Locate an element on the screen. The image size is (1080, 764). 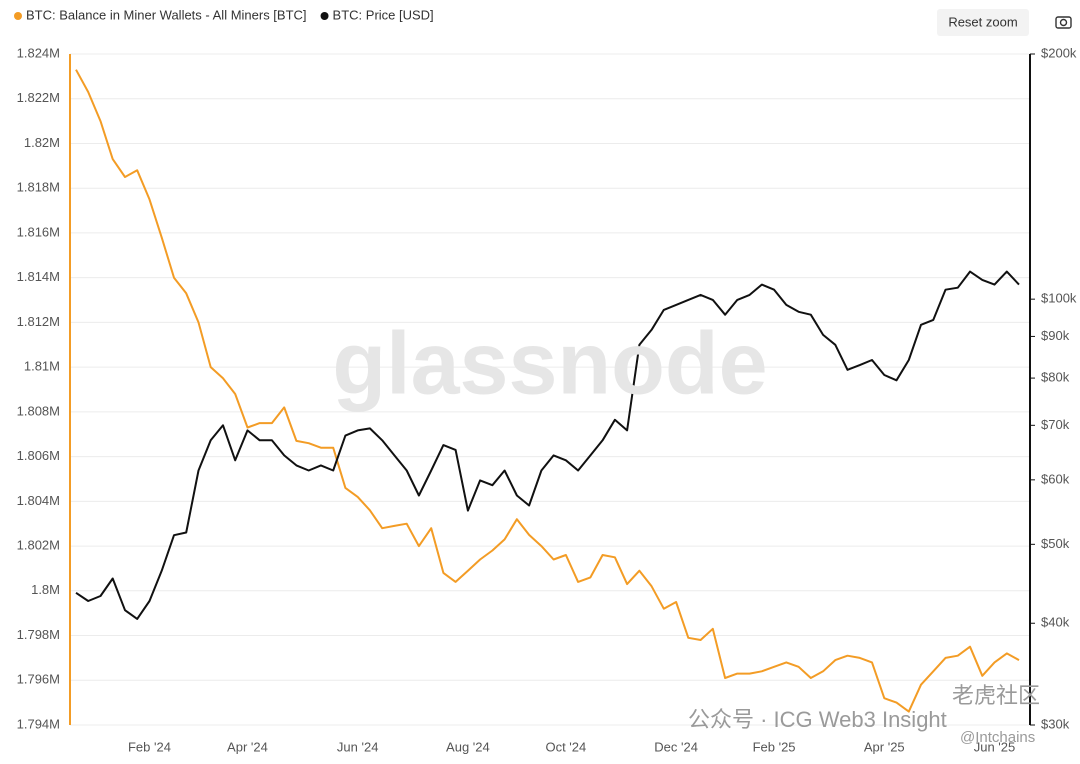
y-tick-label: 1.822M is located at coordinates (38, 97).